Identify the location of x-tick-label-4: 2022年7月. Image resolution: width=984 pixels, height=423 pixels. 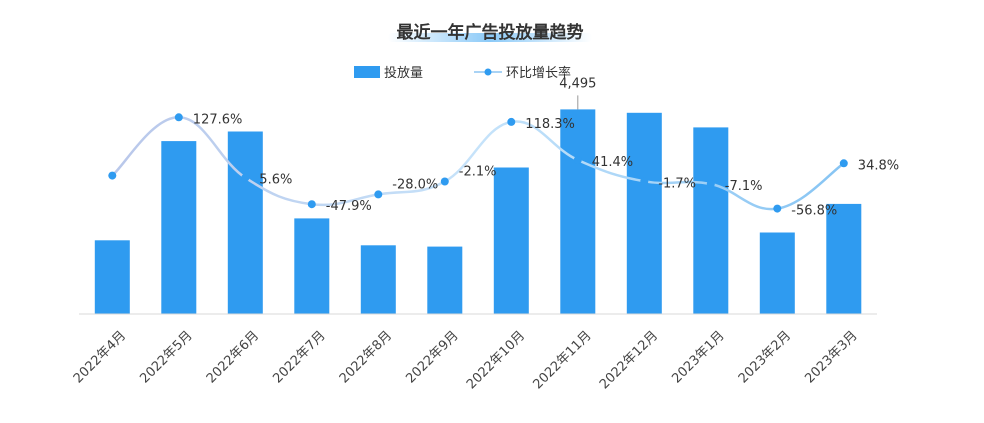
(299, 357).